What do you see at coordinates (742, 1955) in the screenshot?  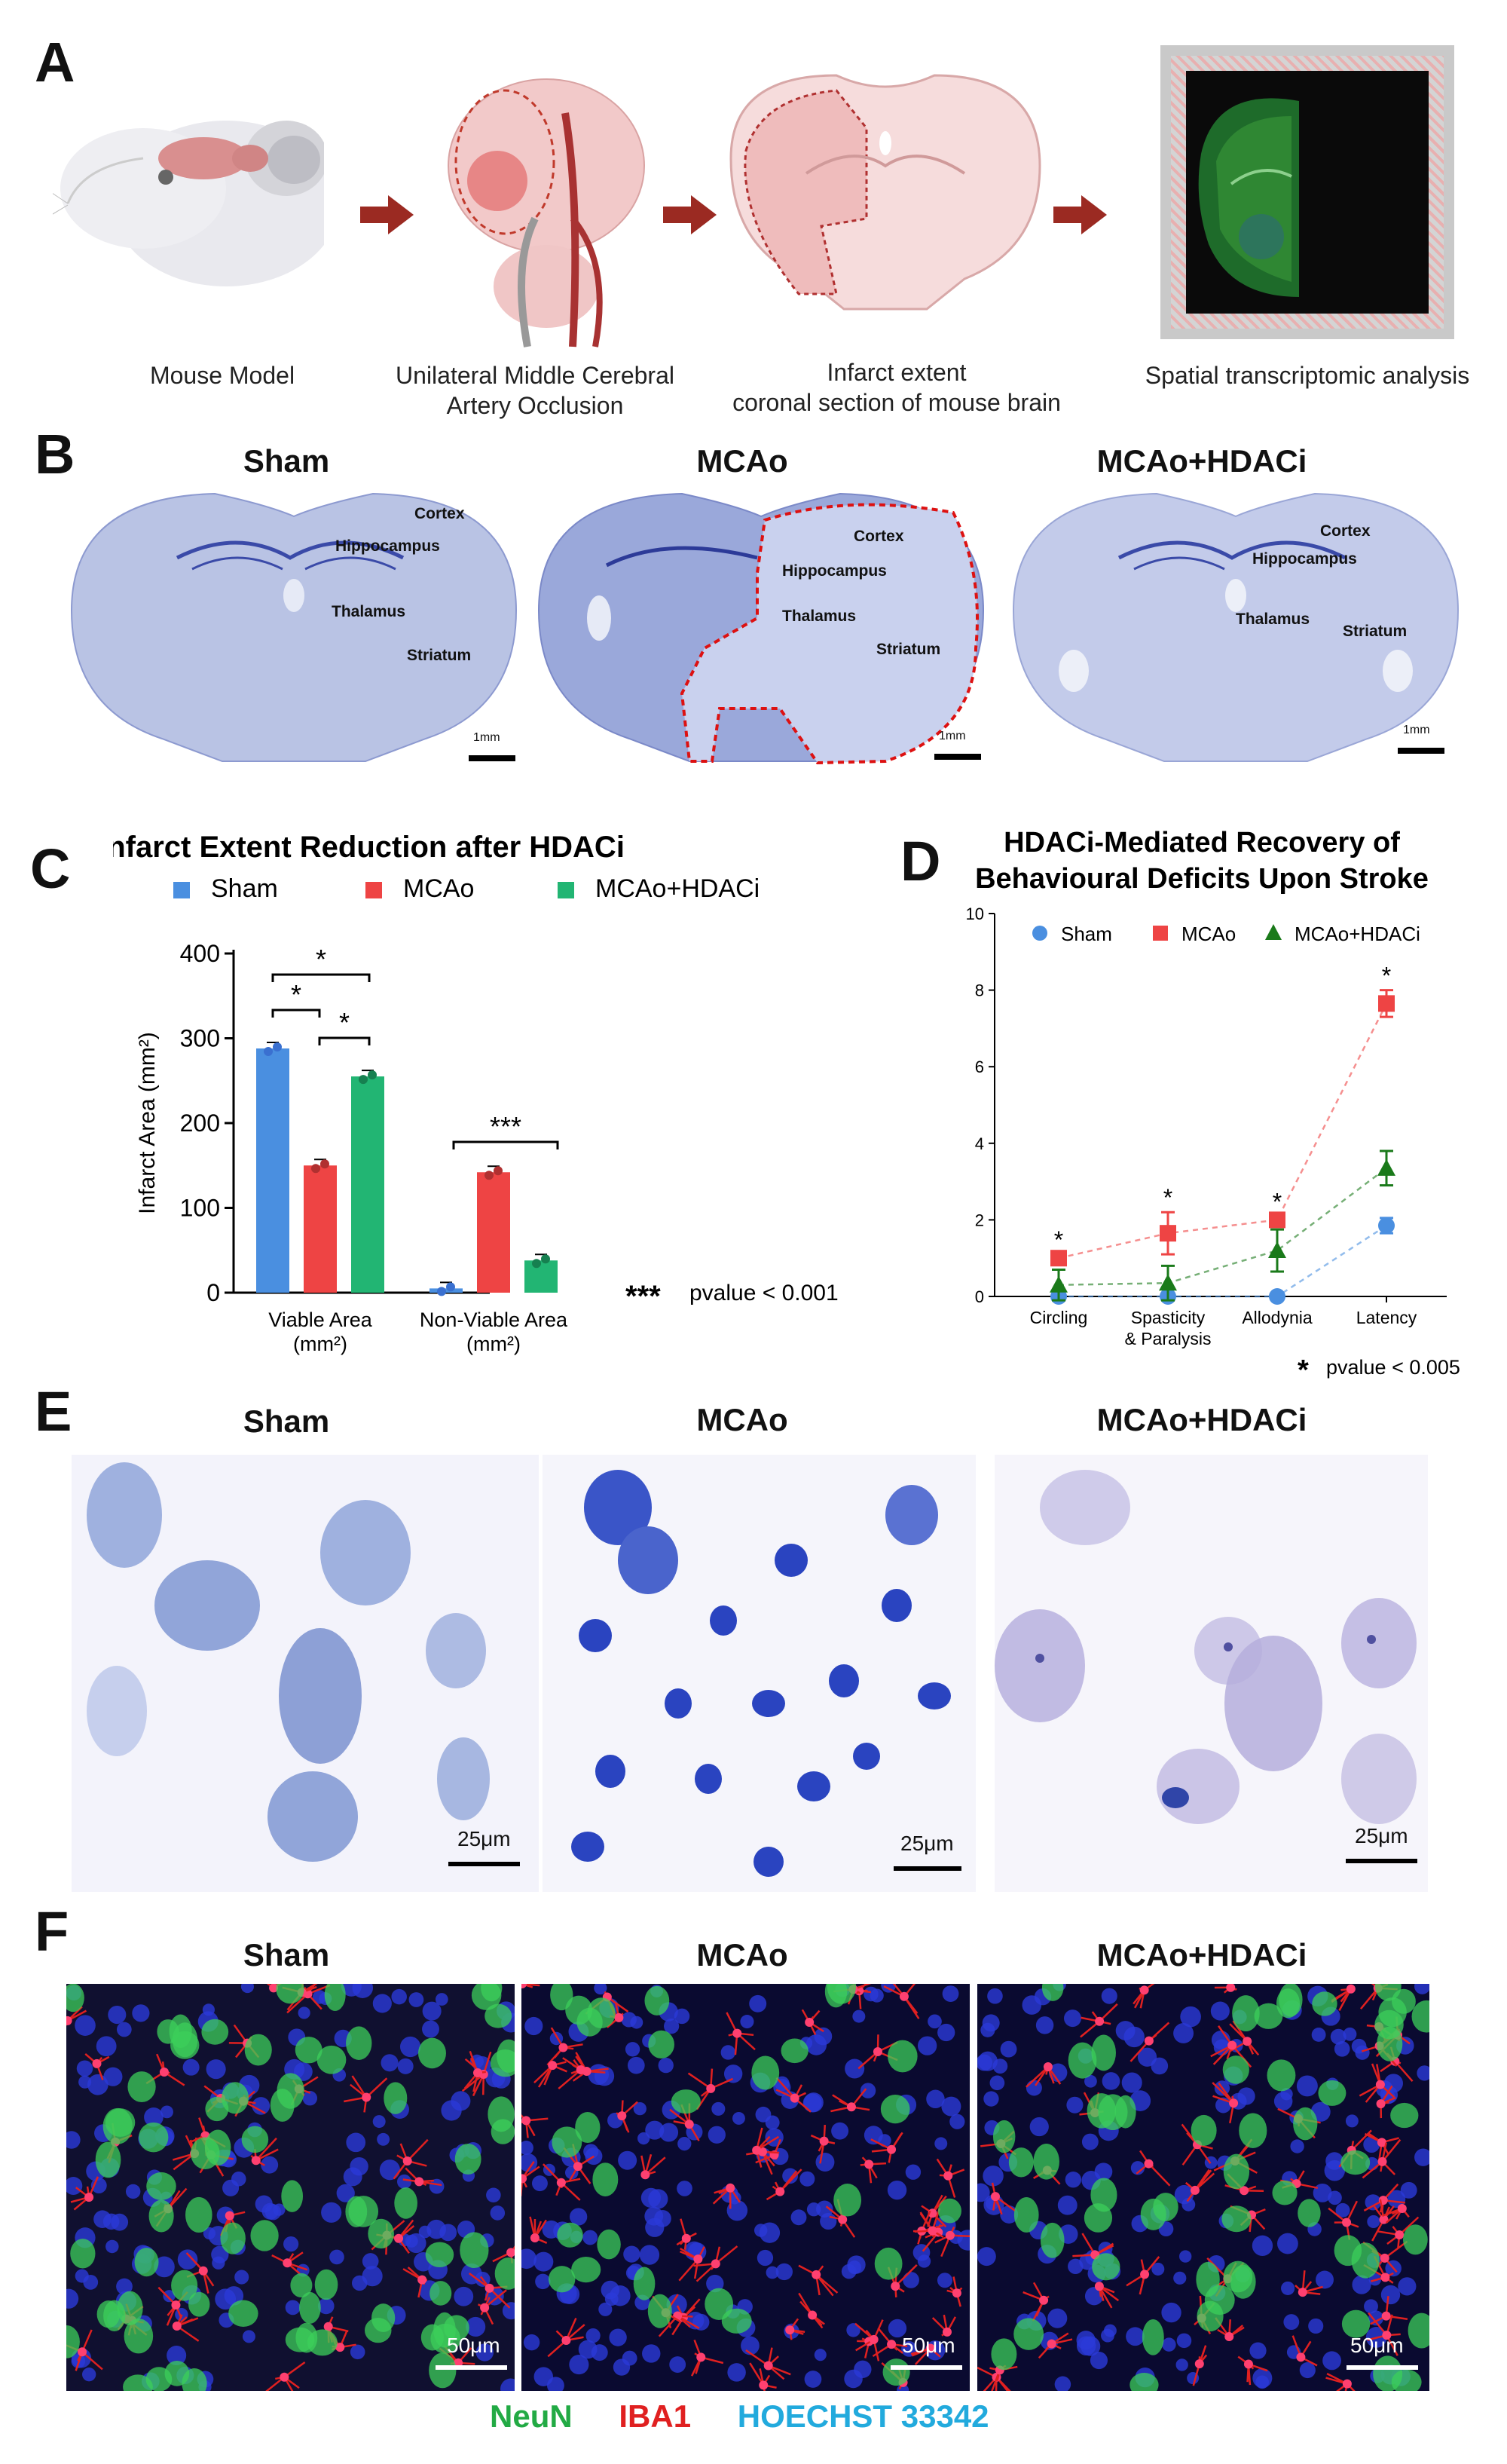 I see `panel-f-title-mcao: MCAo` at bounding box center [742, 1955].